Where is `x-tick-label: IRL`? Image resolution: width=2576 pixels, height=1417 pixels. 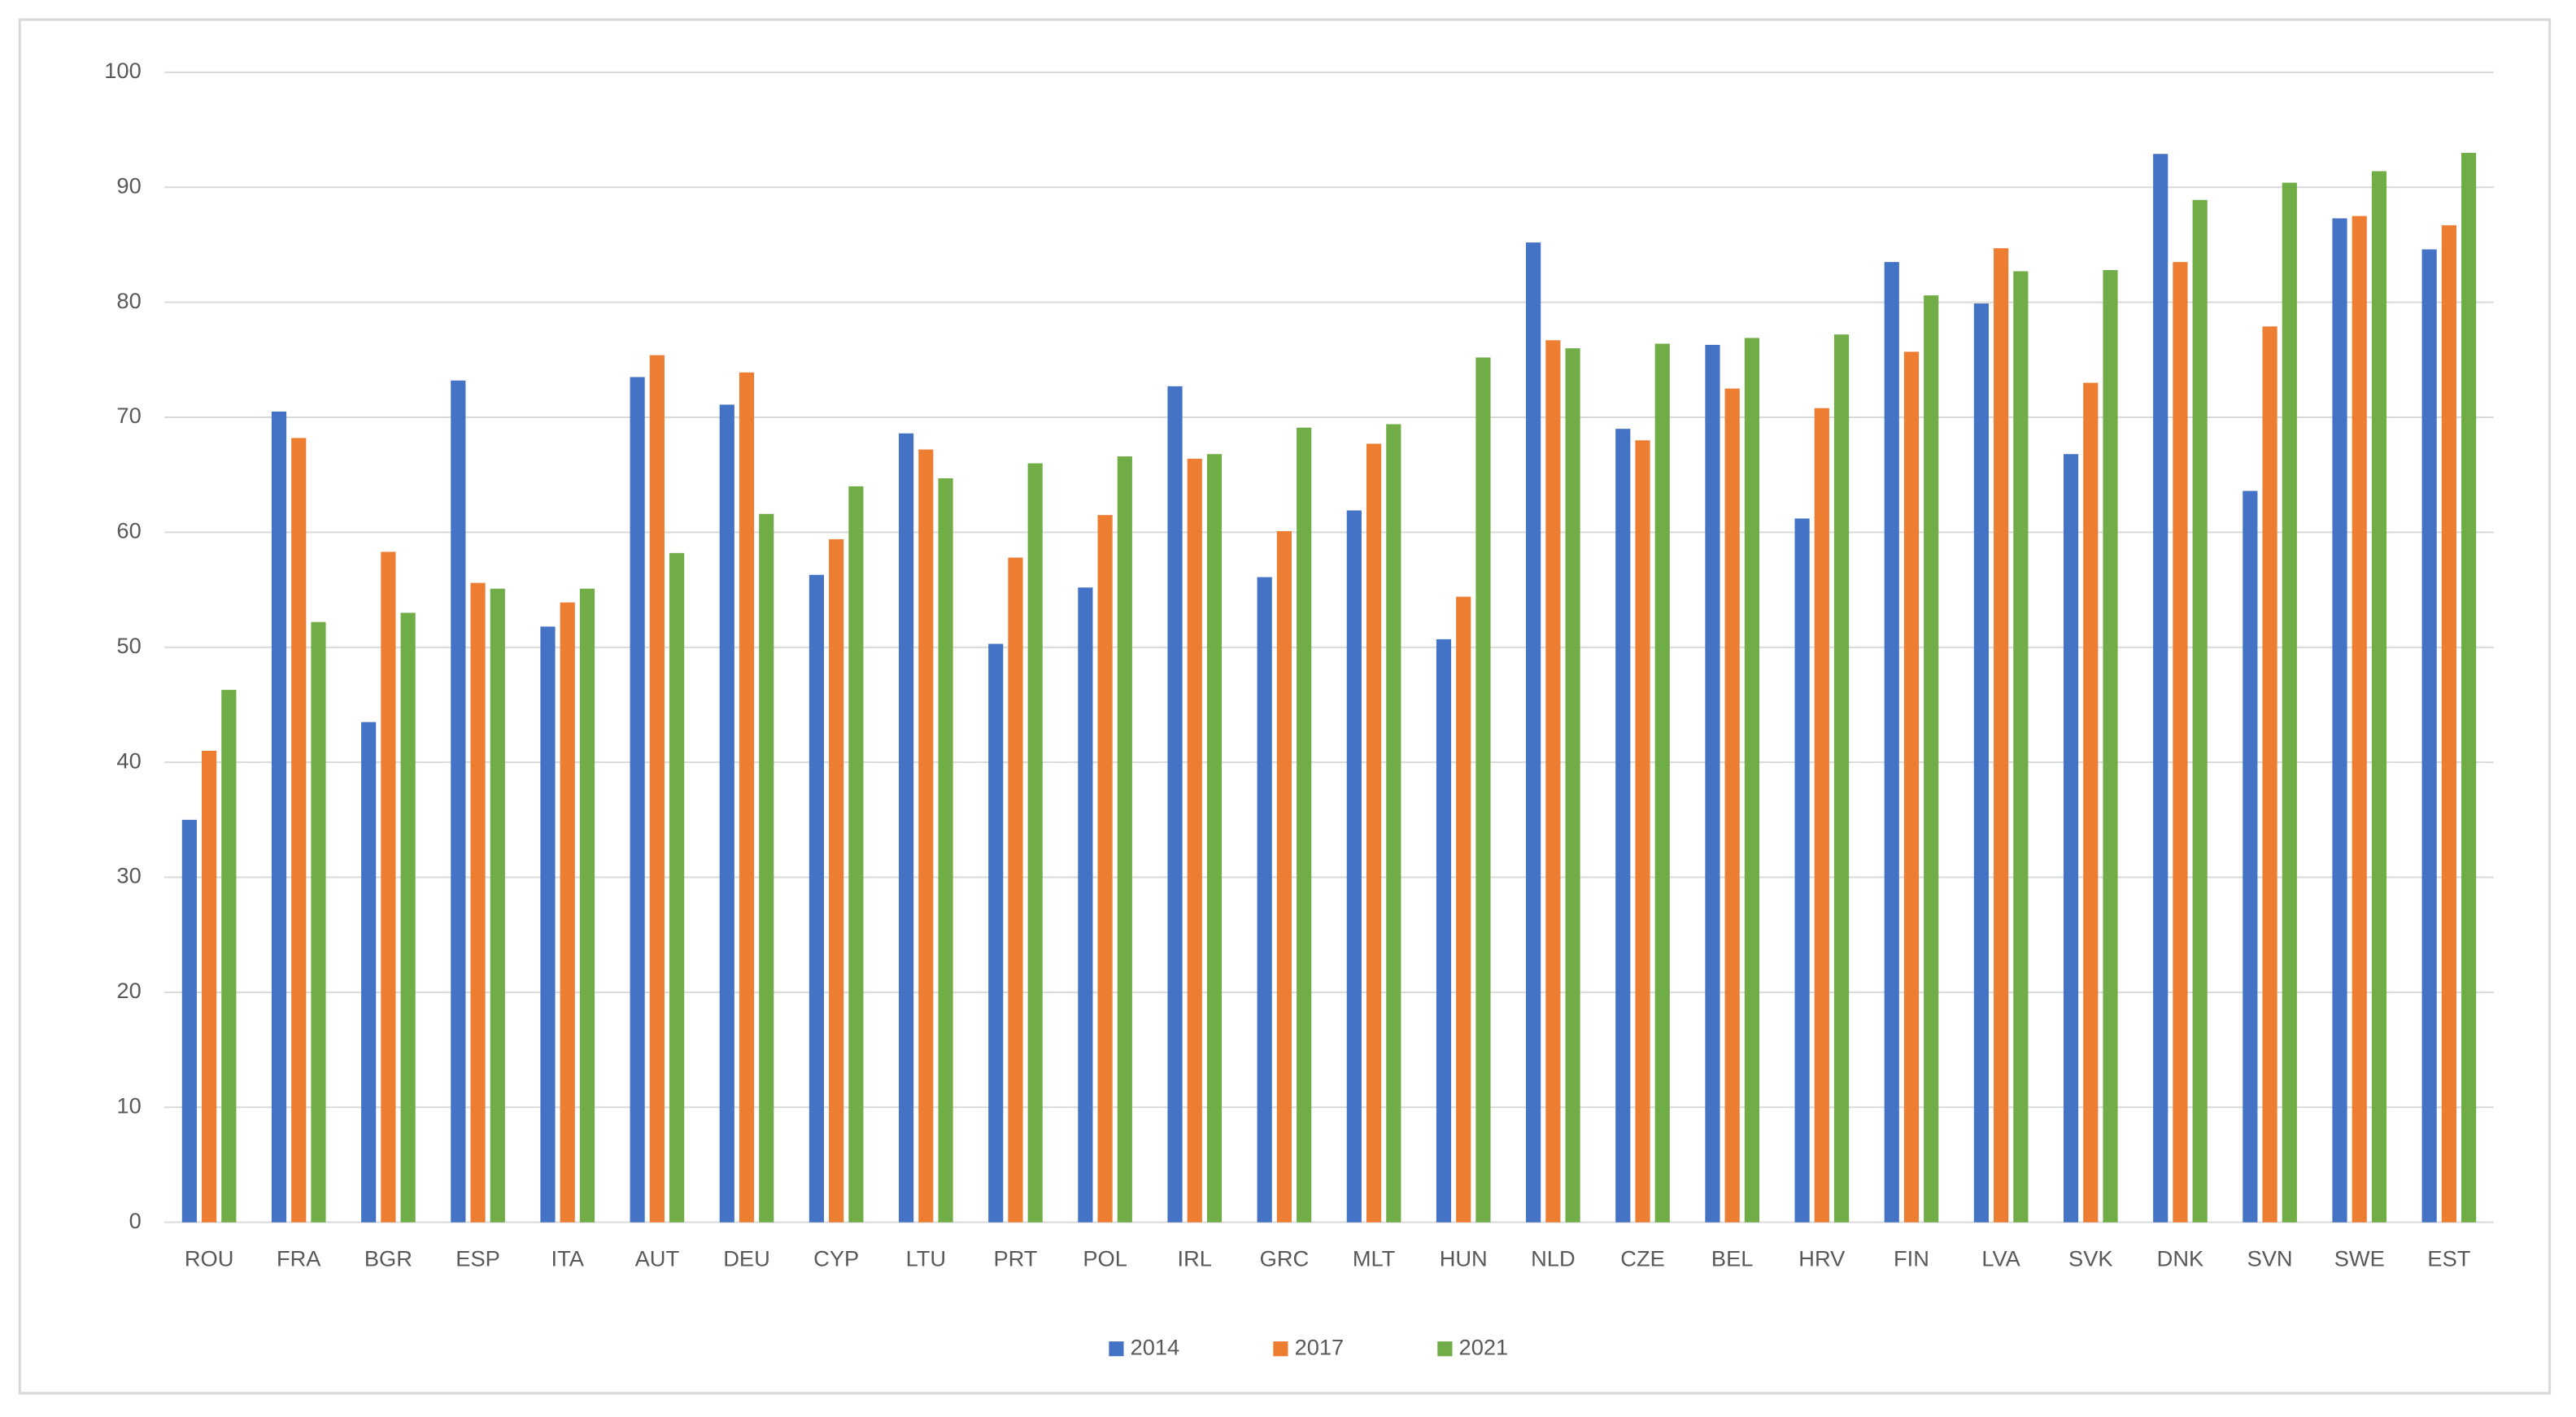 x-tick-label: IRL is located at coordinates (1195, 1258).